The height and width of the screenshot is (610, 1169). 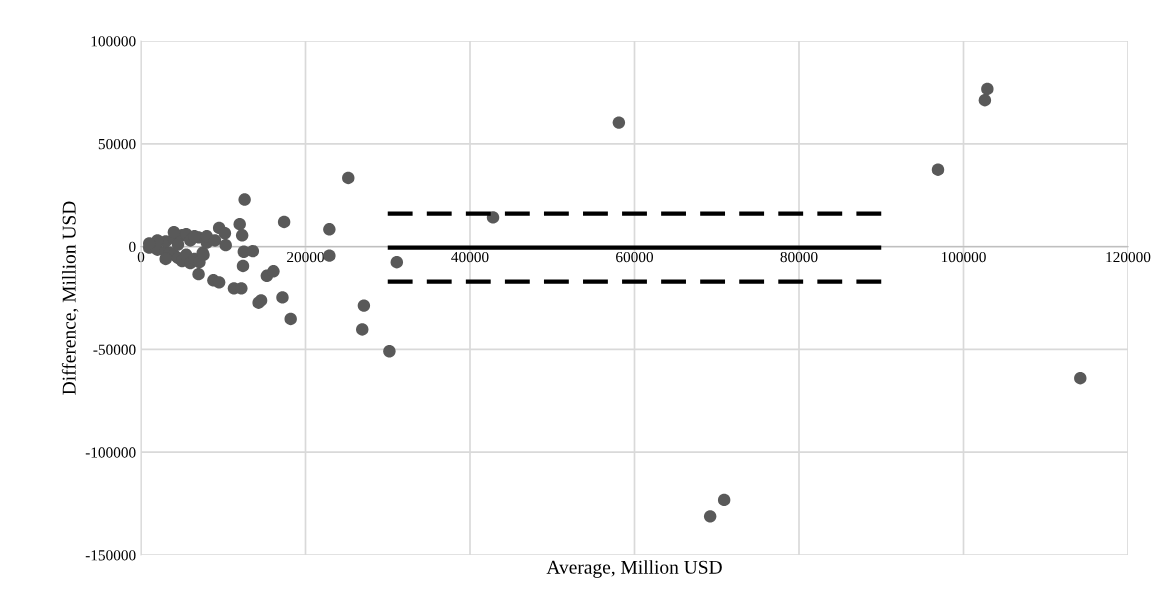 I want to click on x-tick-label: 60000, so click(x=635, y=257).